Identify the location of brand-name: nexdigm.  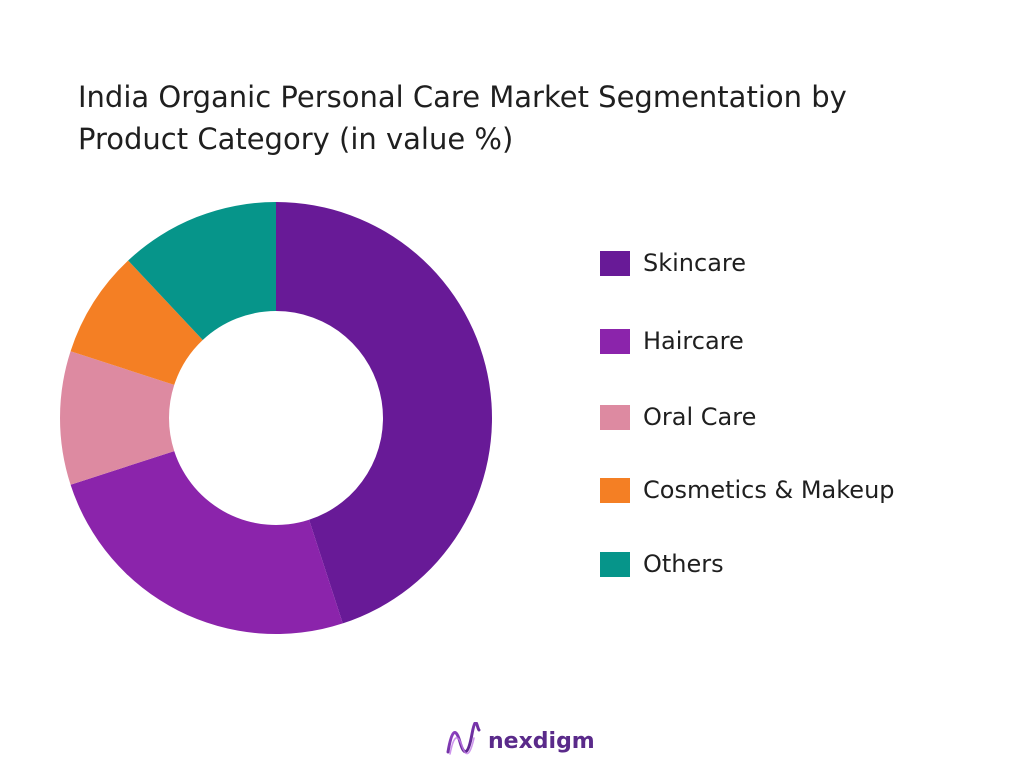
(541, 741).